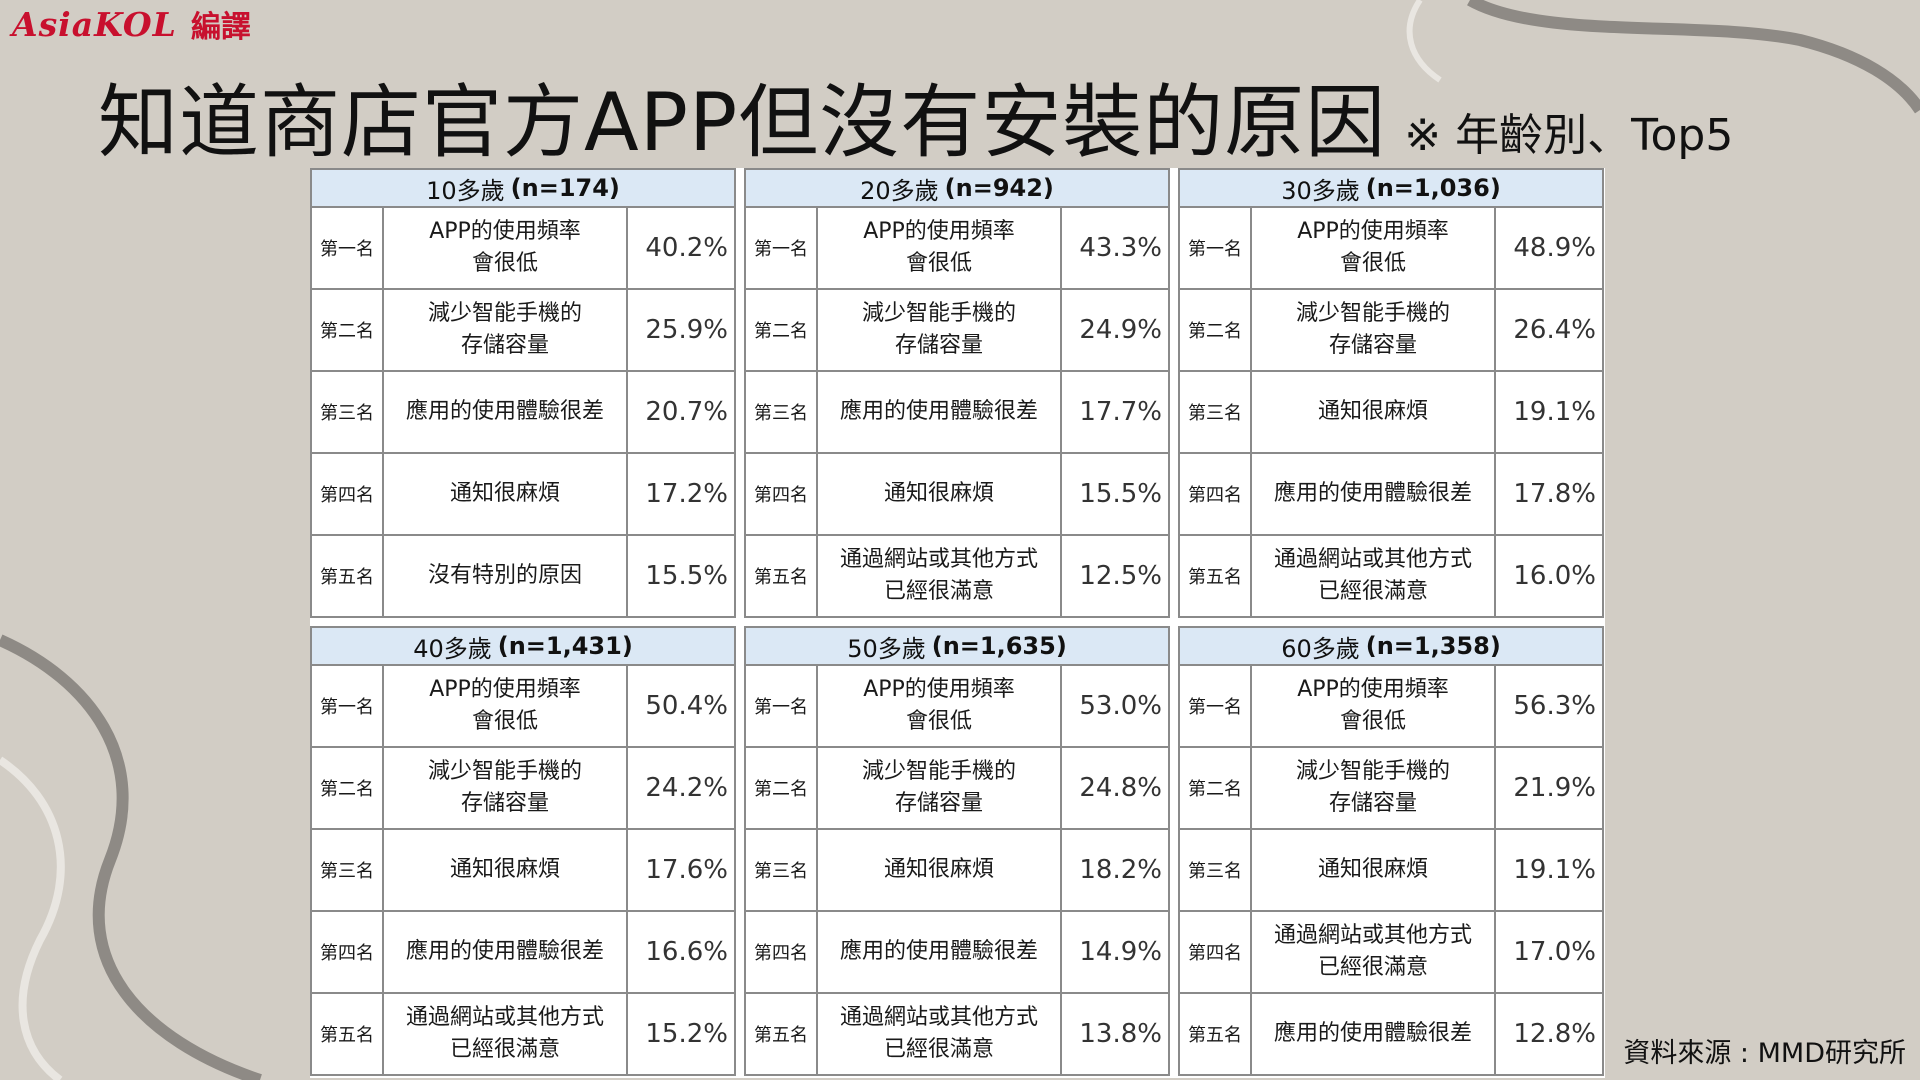 The width and height of the screenshot is (1920, 1080). What do you see at coordinates (523, 495) in the screenshot?
I see `table-row: 第四名 通知很麻煩 17.2%` at bounding box center [523, 495].